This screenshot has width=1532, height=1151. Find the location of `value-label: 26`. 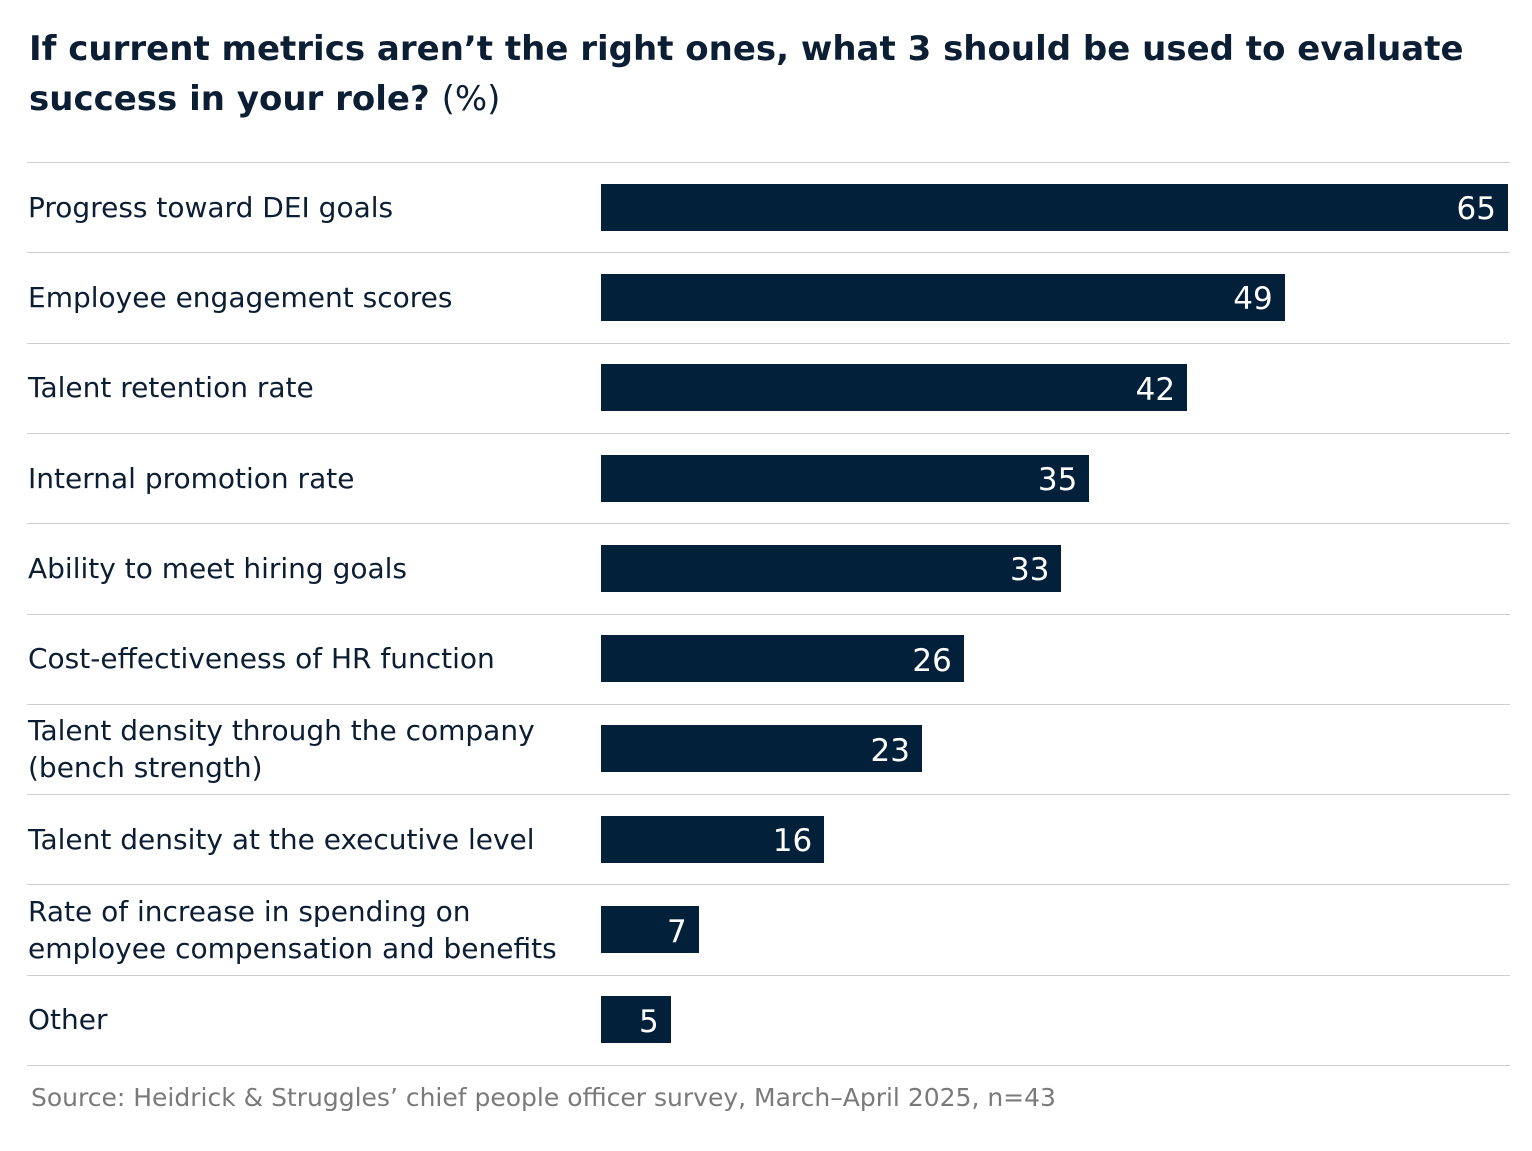

value-label: 26 is located at coordinates (932, 660).